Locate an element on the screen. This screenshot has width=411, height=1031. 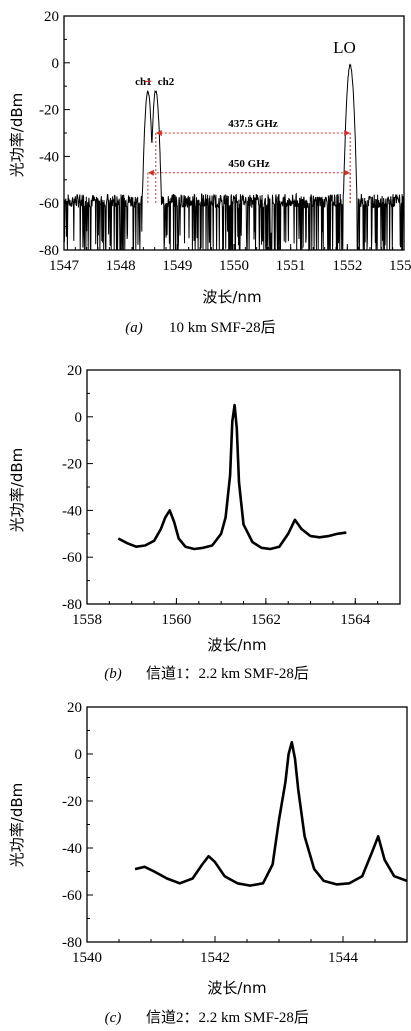
x-tick-label: 1560 is located at coordinates (176, 620).